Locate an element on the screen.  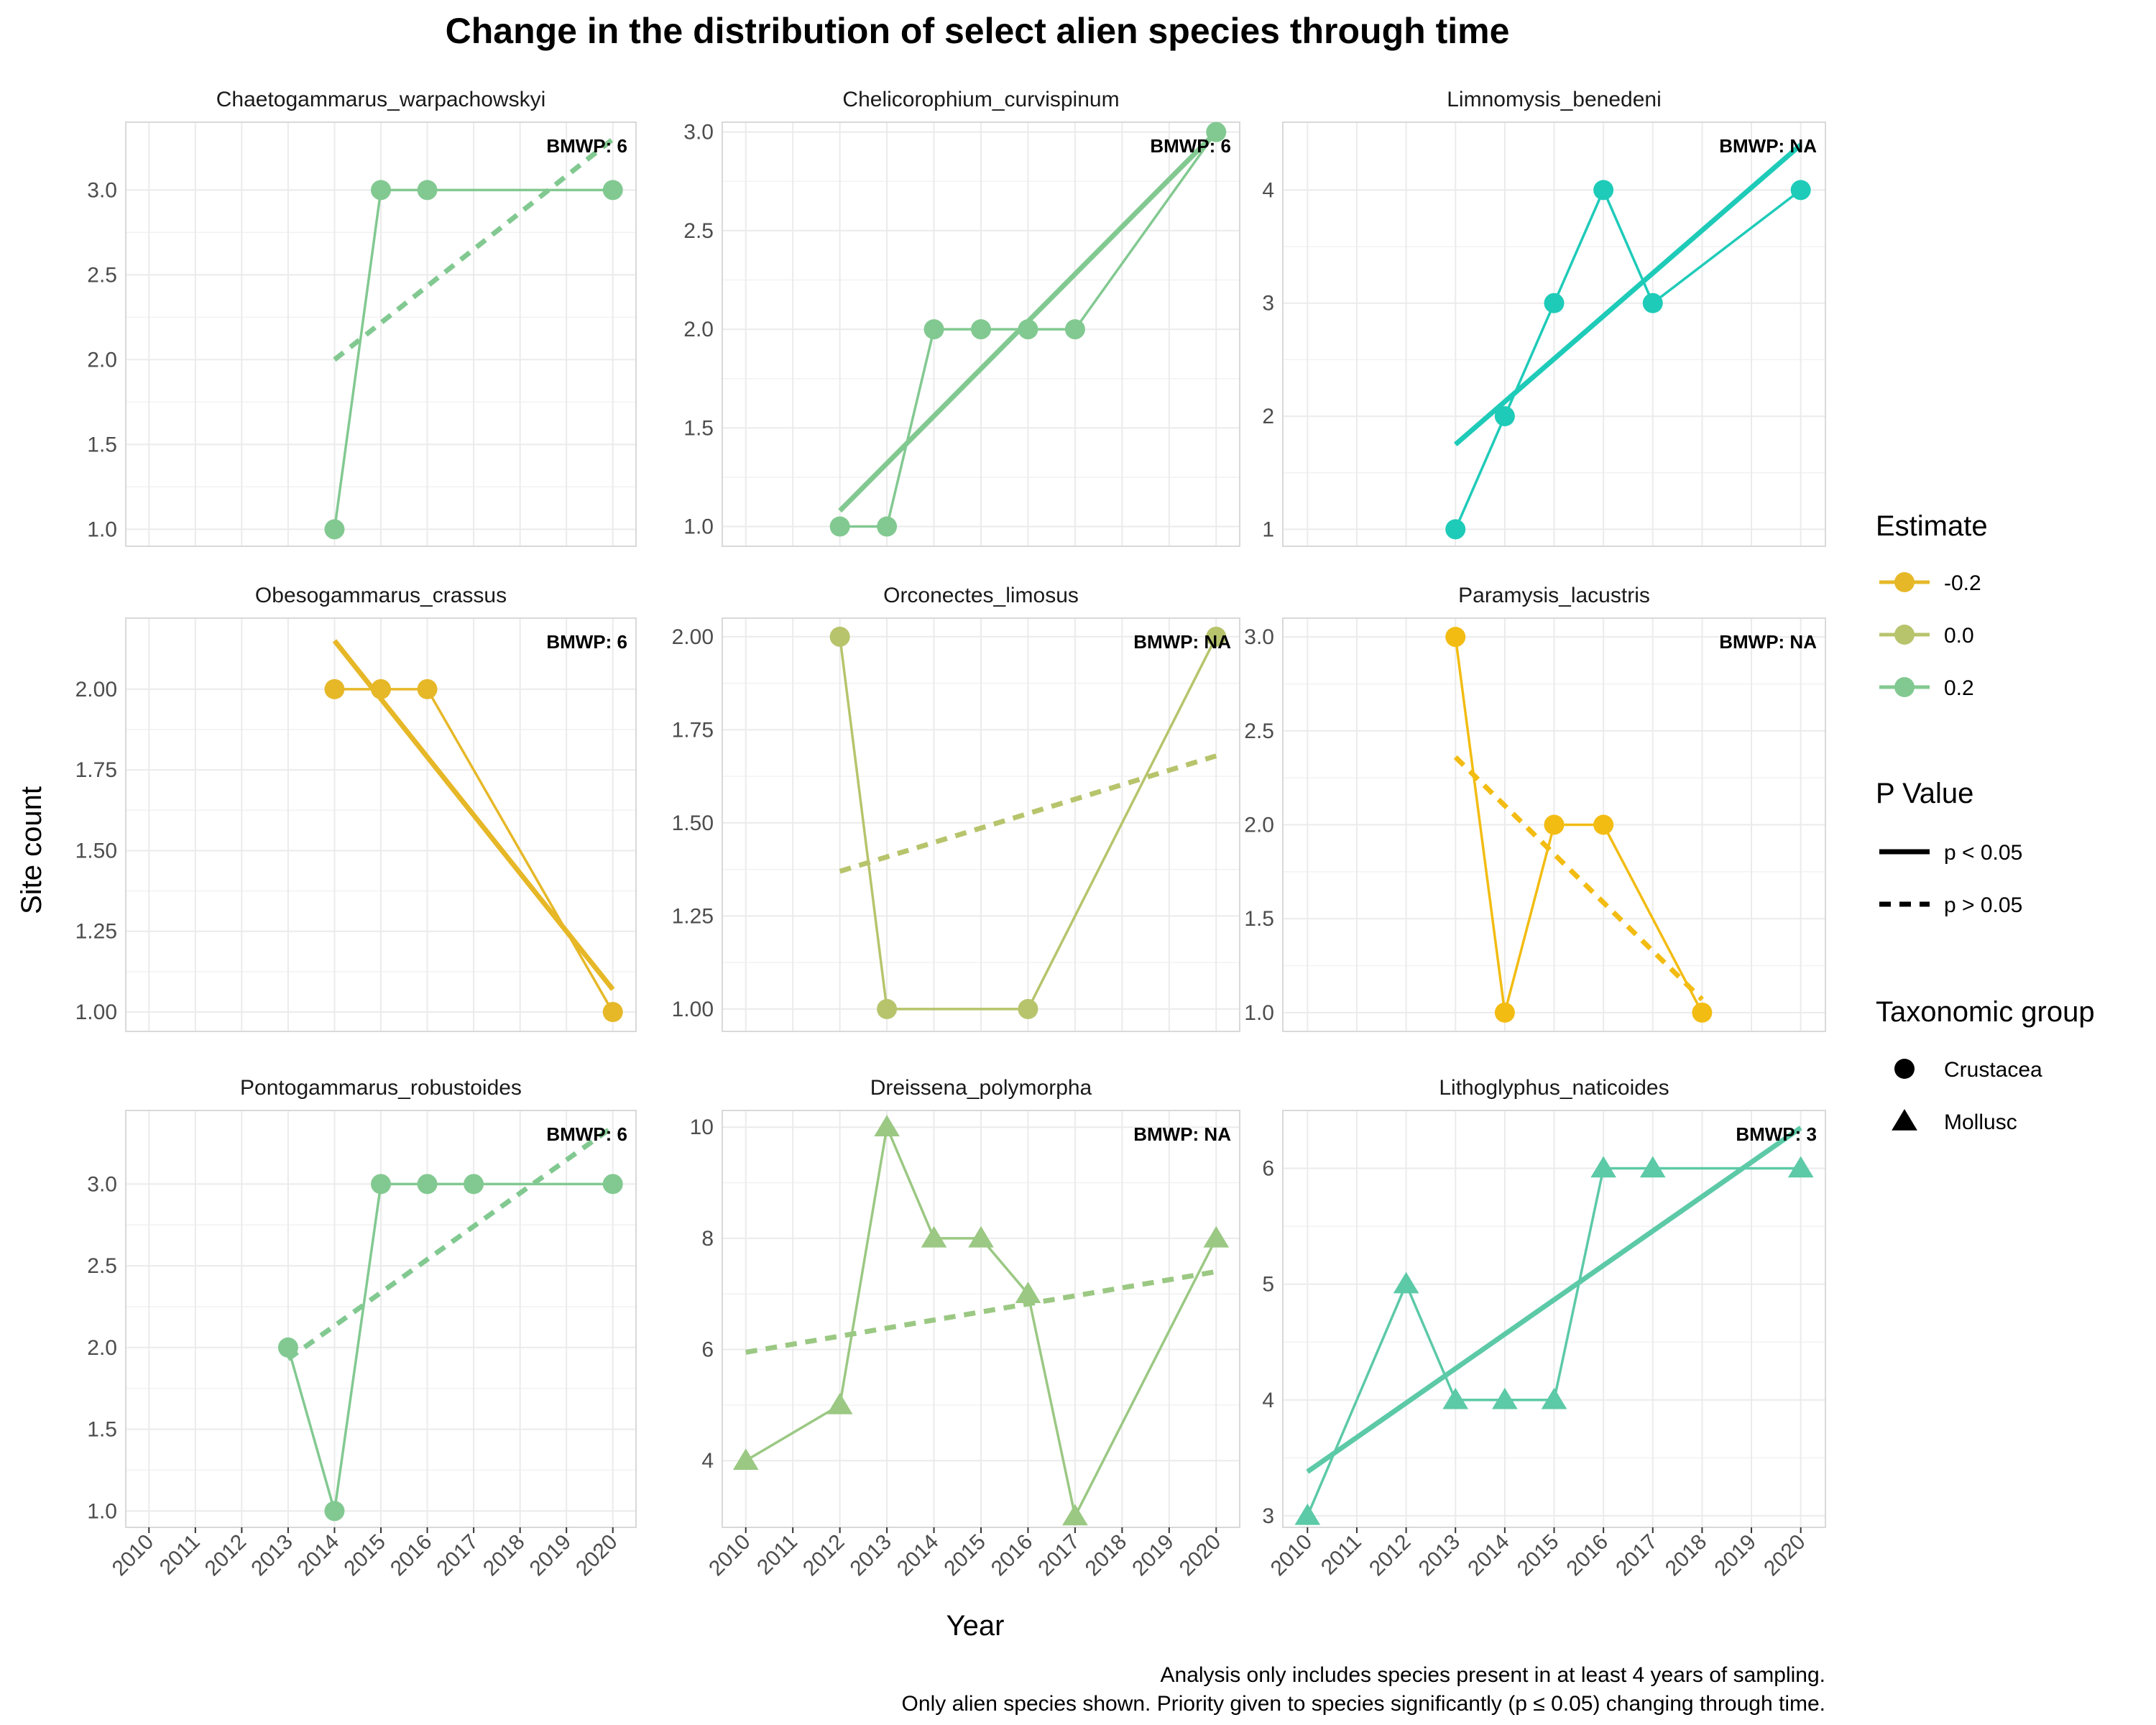
legend-pvalue-label: p > 0.05 is located at coordinates (1983, 905).